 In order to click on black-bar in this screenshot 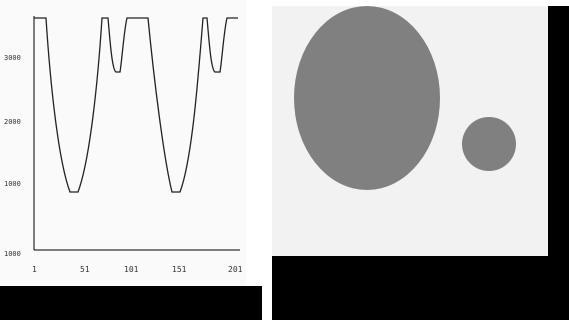, I will do `click(131, 303)`.